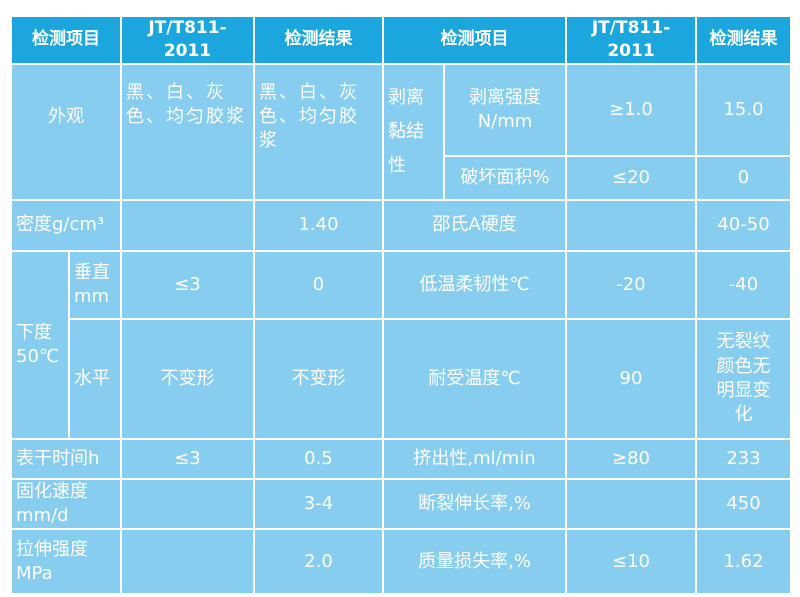 This screenshot has height=597, width=800. What do you see at coordinates (743, 225) in the screenshot?
I see `hardness-result: 40-50` at bounding box center [743, 225].